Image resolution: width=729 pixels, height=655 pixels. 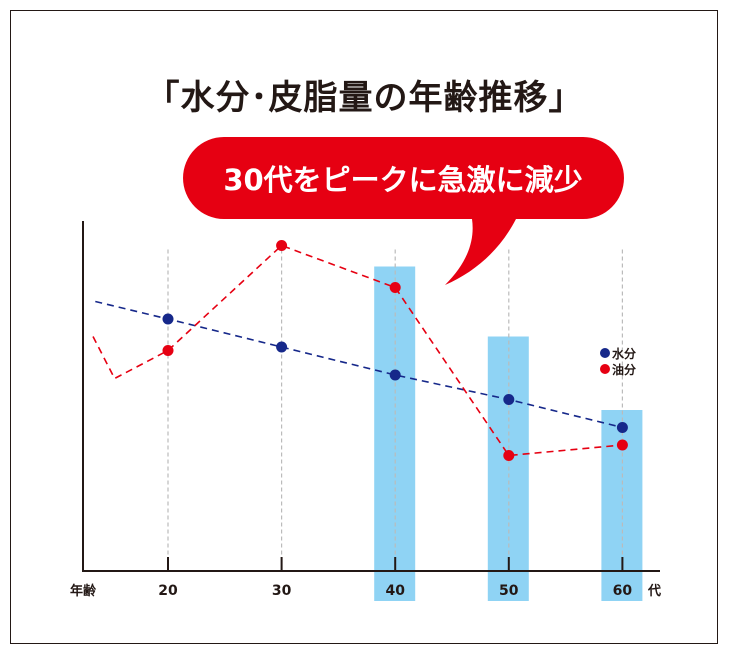 I want to click on x-tick-label: 30, so click(x=282, y=591).